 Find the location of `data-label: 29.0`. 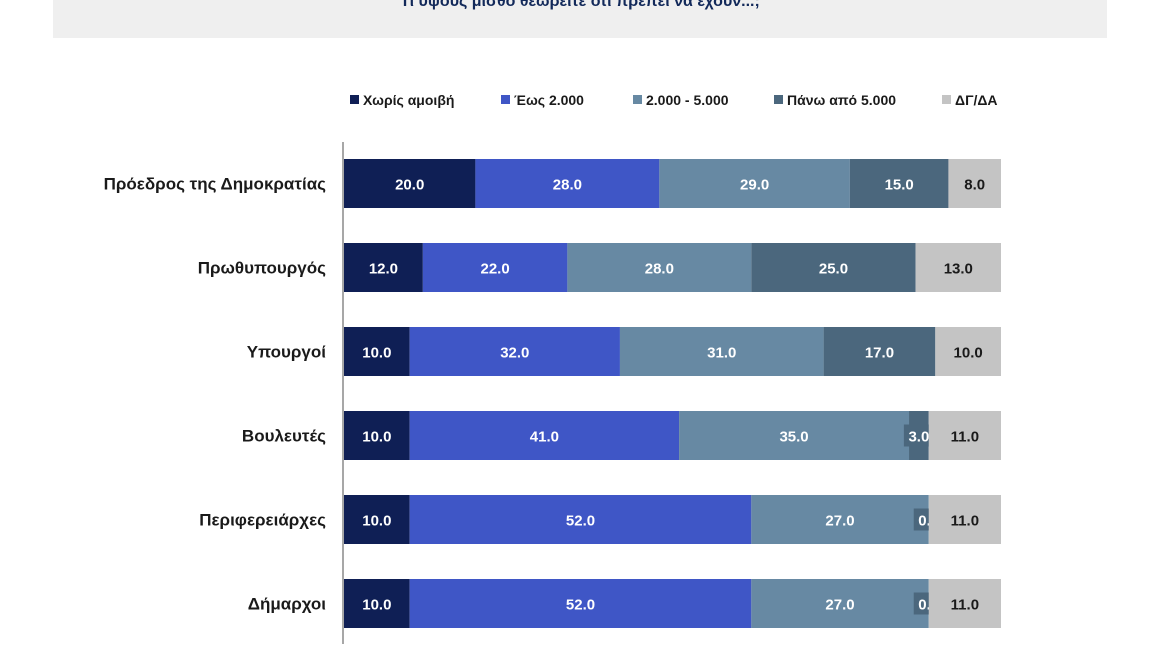

data-label: 29.0 is located at coordinates (754, 185).